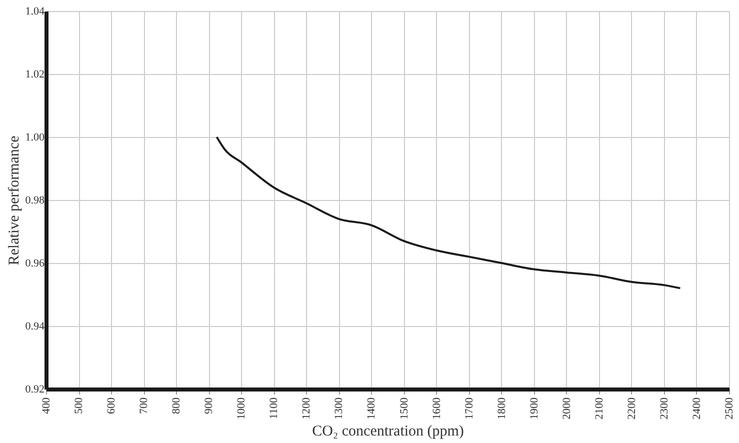 The height and width of the screenshot is (443, 739). Describe the element at coordinates (34, 390) in the screenshot. I see `y-tick-label: 0.92` at that location.